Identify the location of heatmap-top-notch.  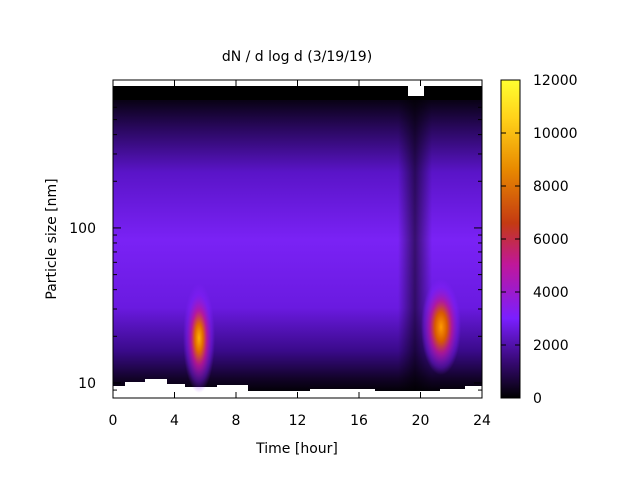
(416, 91).